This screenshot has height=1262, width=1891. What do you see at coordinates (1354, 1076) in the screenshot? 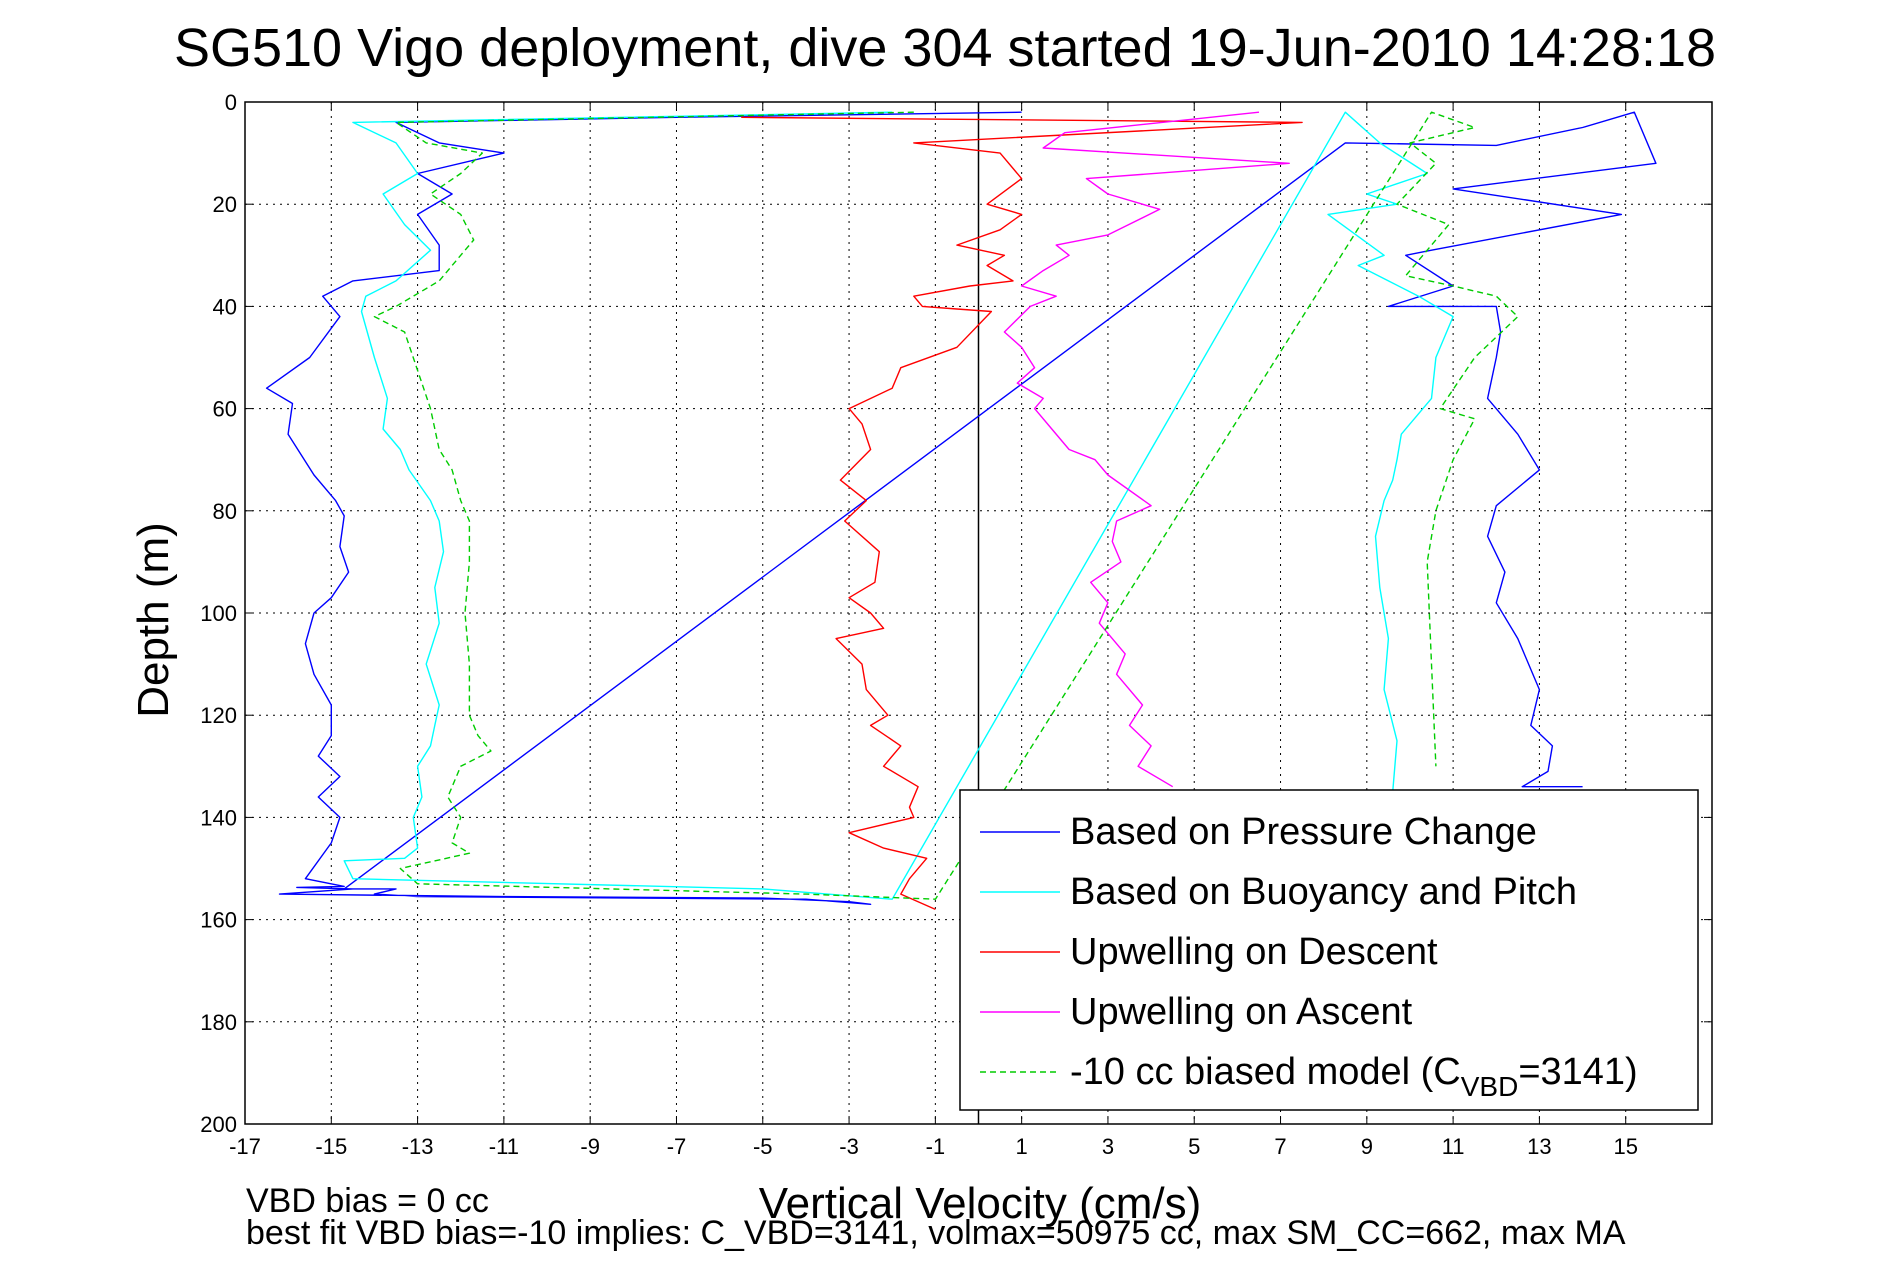
I see `legend-label: -10 cc biased model (CVBD=3141)` at bounding box center [1354, 1076].